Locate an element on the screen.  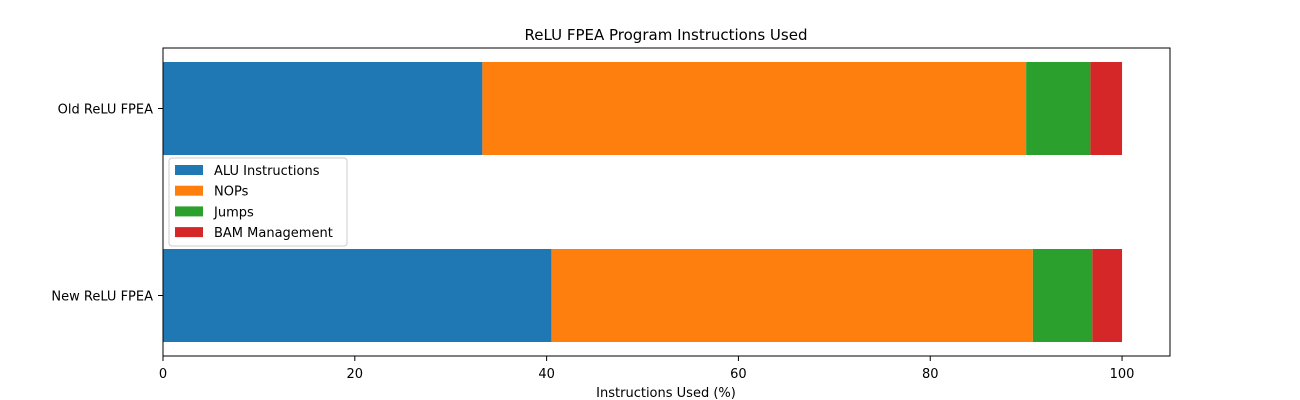
x-axis-label: Instructions Used (%) is located at coordinates (666, 393).